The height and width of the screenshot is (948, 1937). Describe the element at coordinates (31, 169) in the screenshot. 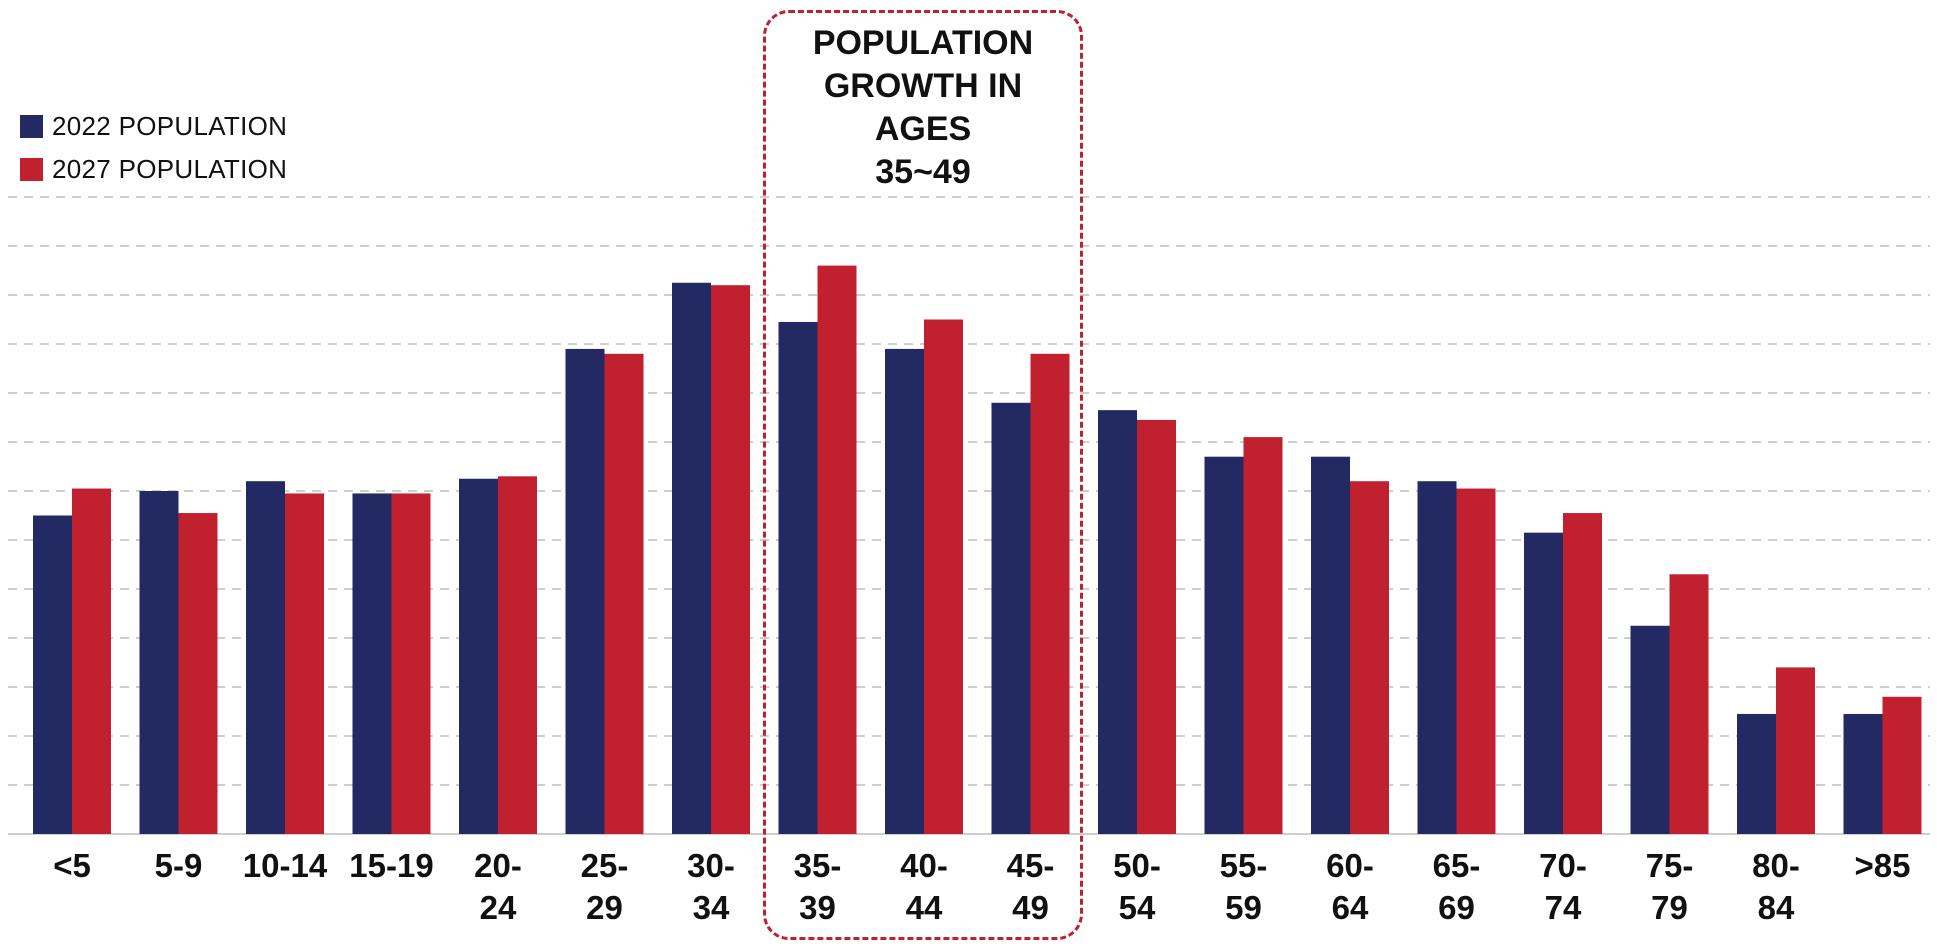

I see `legend-swatch-2027` at that location.